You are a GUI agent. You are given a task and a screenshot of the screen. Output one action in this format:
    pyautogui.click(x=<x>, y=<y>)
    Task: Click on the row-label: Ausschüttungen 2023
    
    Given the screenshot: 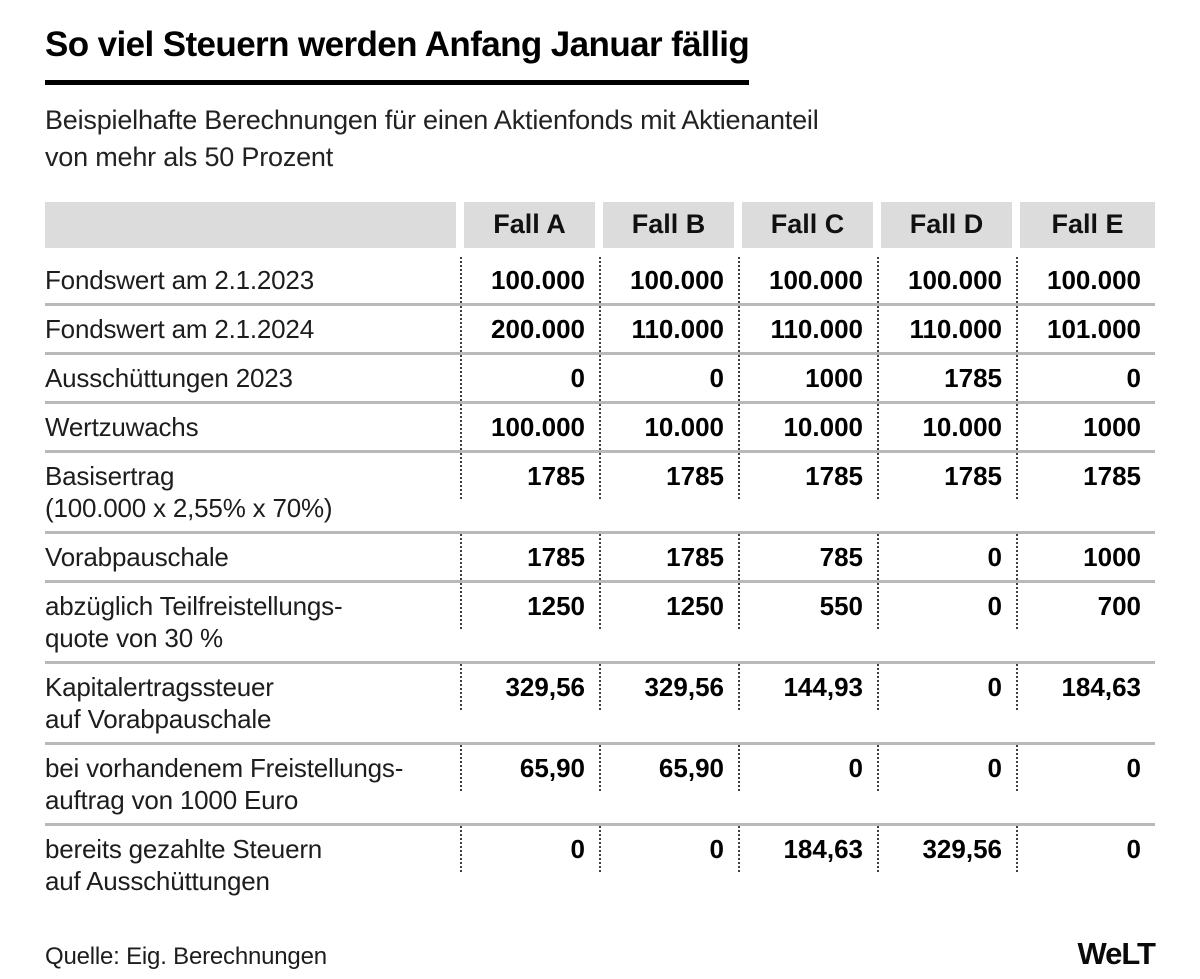 What is the action you would take?
    pyautogui.click(x=169, y=377)
    